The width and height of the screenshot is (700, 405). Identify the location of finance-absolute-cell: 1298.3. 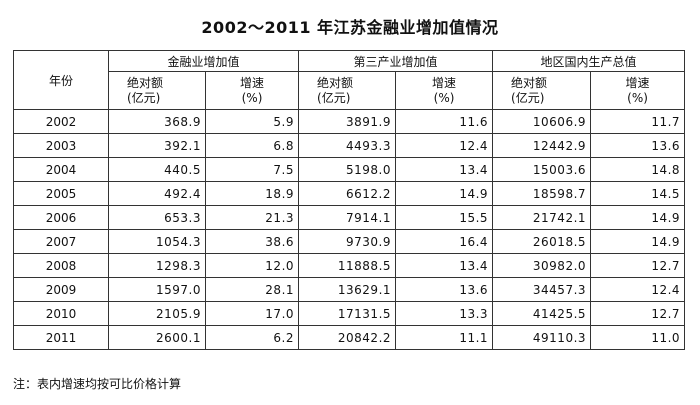
(157, 265).